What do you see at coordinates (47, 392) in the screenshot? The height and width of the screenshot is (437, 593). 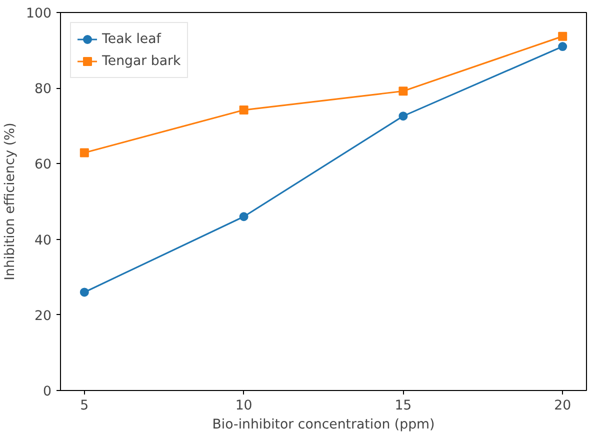 I see `y-tick-label: 0` at bounding box center [47, 392].